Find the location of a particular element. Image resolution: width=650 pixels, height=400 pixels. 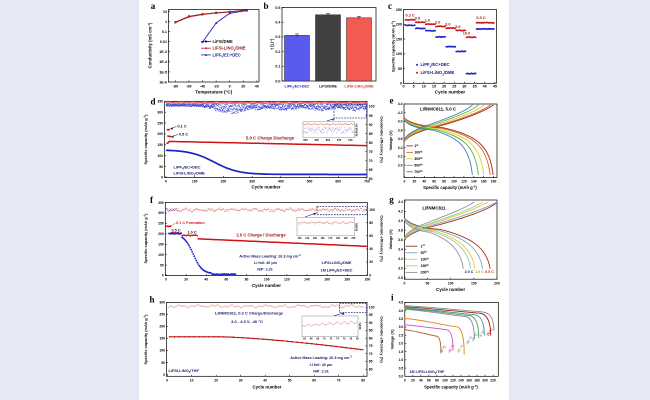

svg-text: Specific capacity (mAh g-1) is located at coordinates (145, 238).